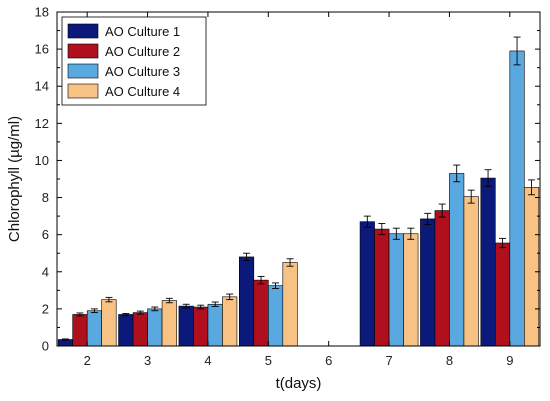 The height and width of the screenshot is (401, 550). I want to click on y-tick-label: 2, so click(45, 308).